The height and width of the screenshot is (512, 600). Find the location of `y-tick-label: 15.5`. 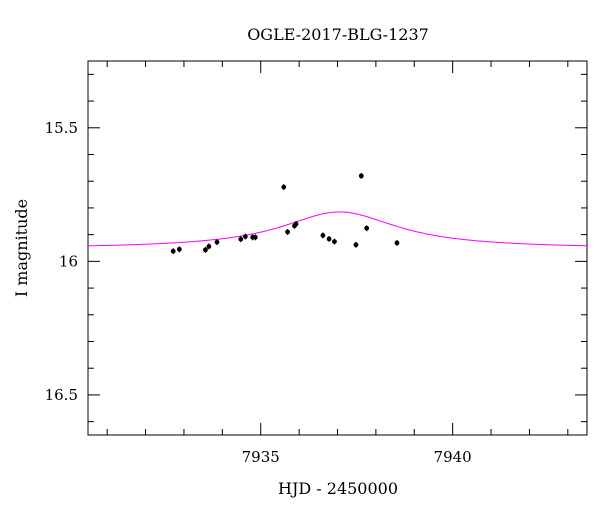

y-tick-label: 15.5 is located at coordinates (61, 128).